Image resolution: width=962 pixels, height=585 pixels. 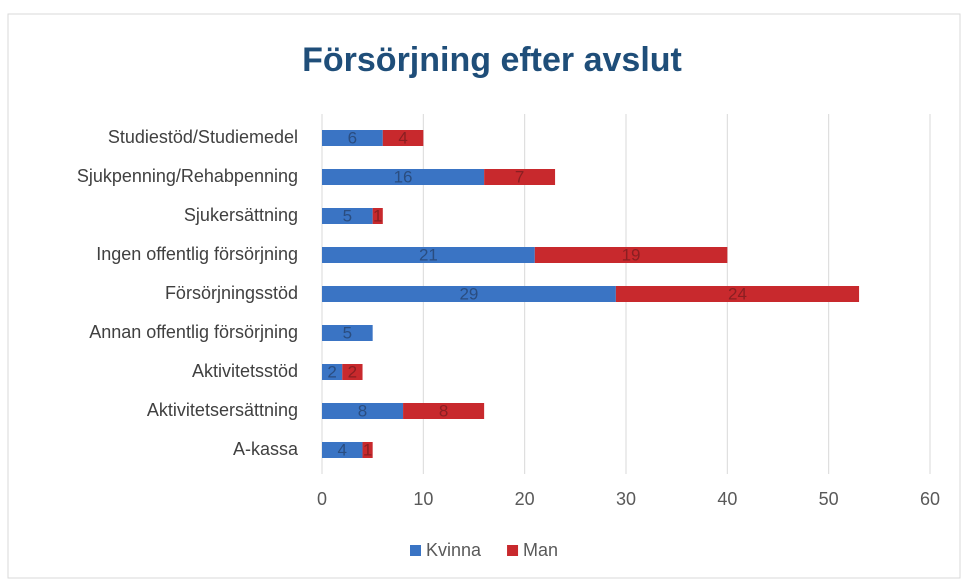 I want to click on x-tick-label: 40, so click(x=727, y=499).